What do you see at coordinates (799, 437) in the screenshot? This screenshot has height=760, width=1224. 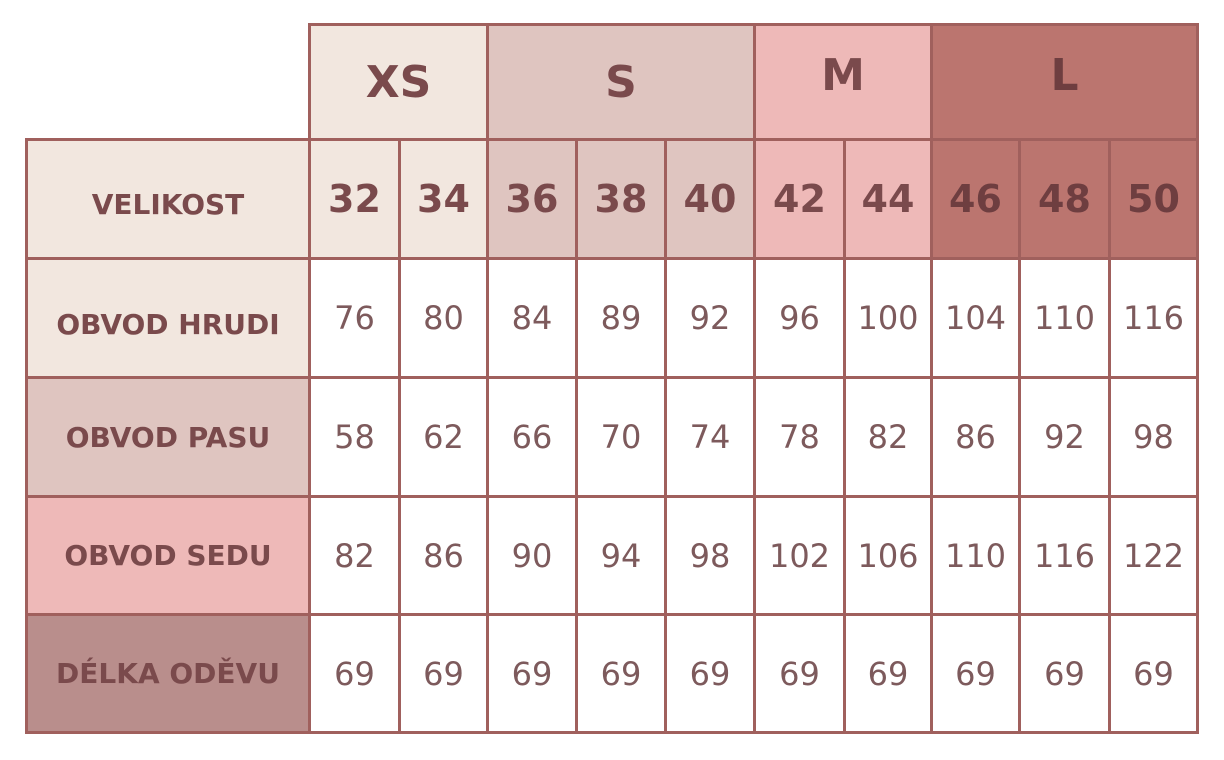 I see `waist-value: 78` at bounding box center [799, 437].